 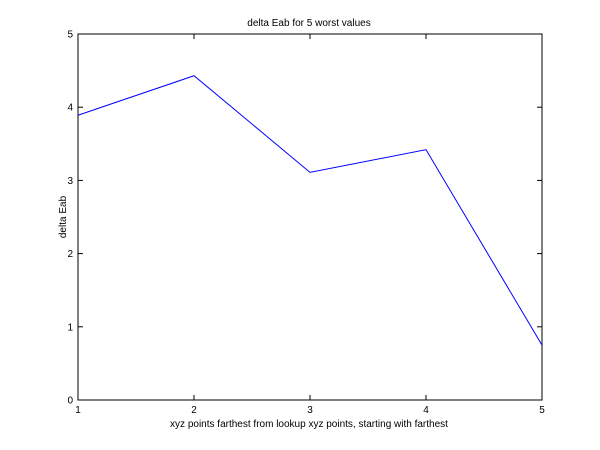 What do you see at coordinates (70, 108) in the screenshot?
I see `y-tick-label: 4` at bounding box center [70, 108].